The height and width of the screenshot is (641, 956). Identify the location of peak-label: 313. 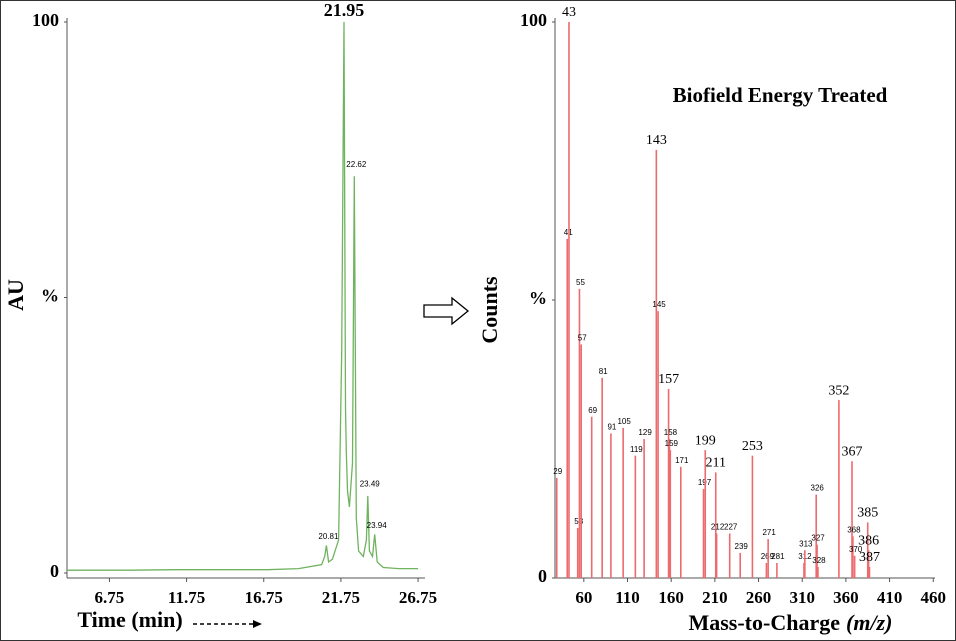
(806, 543).